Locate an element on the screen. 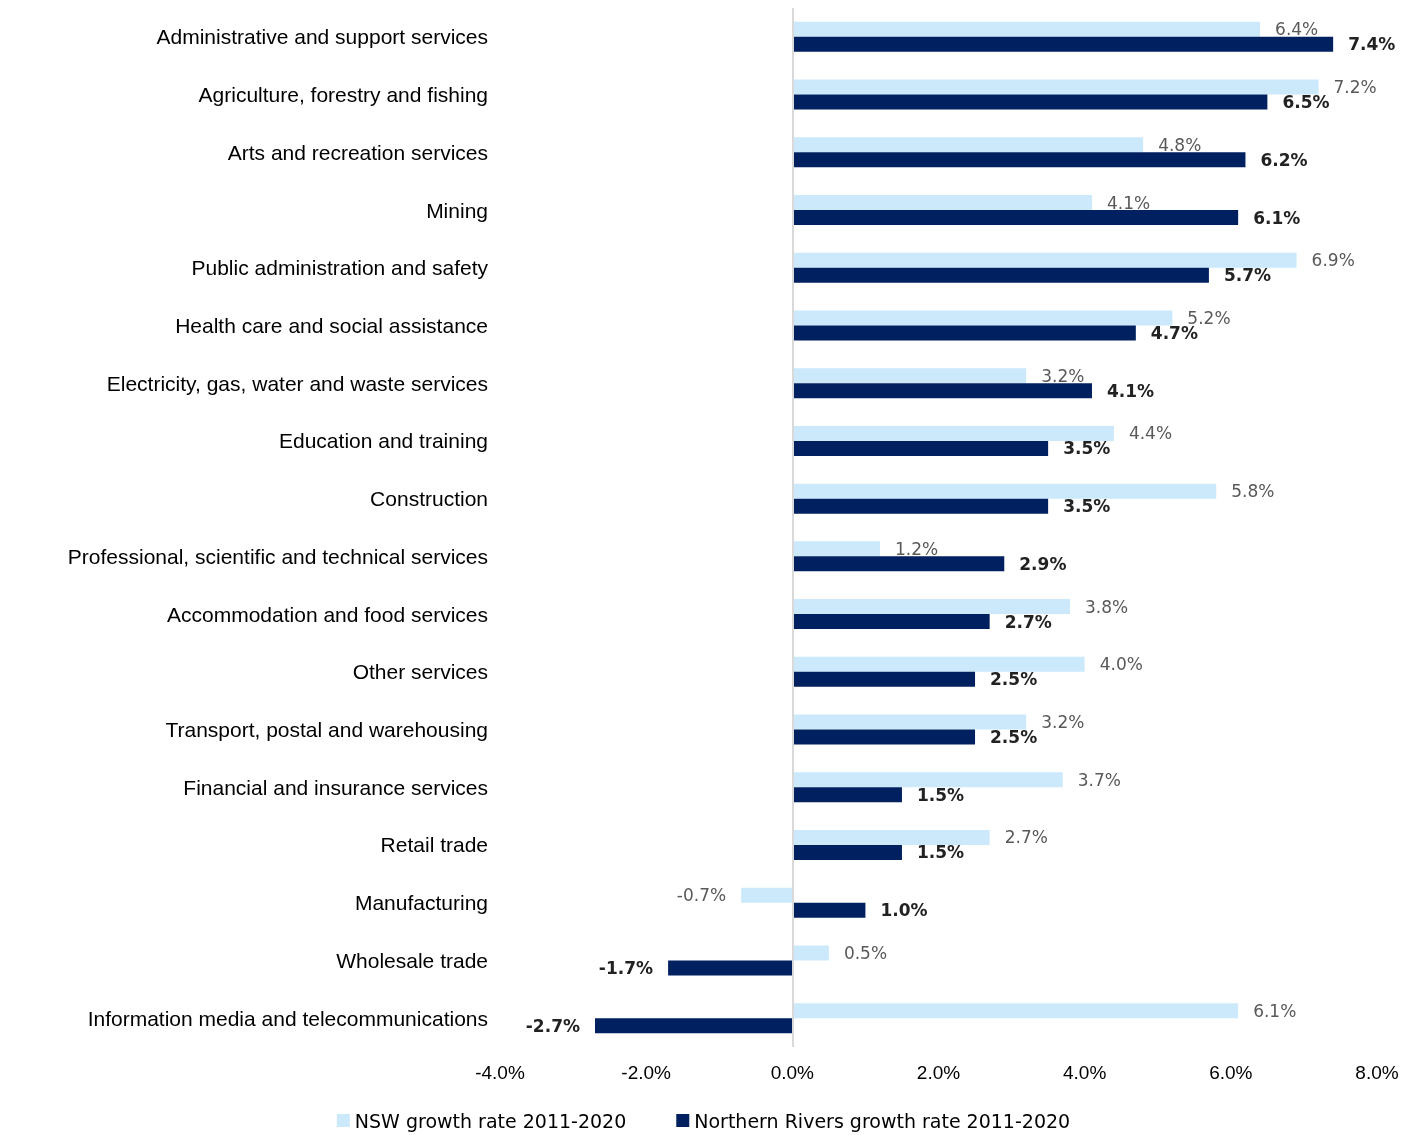  data-label: 5.8% is located at coordinates (1253, 491).